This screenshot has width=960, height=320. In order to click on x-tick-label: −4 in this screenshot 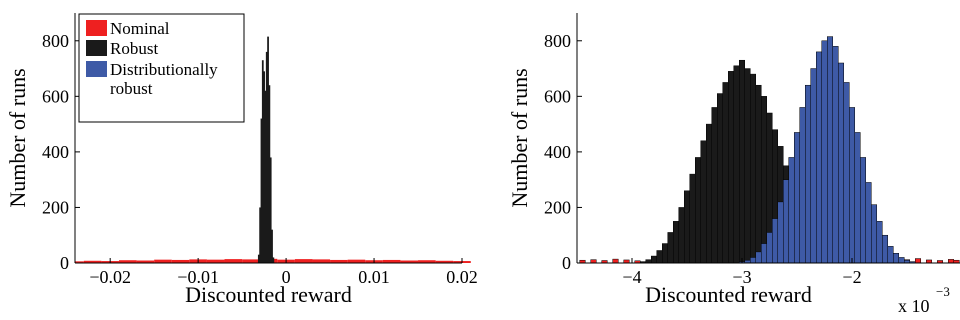, I will do `click(631, 277)`.